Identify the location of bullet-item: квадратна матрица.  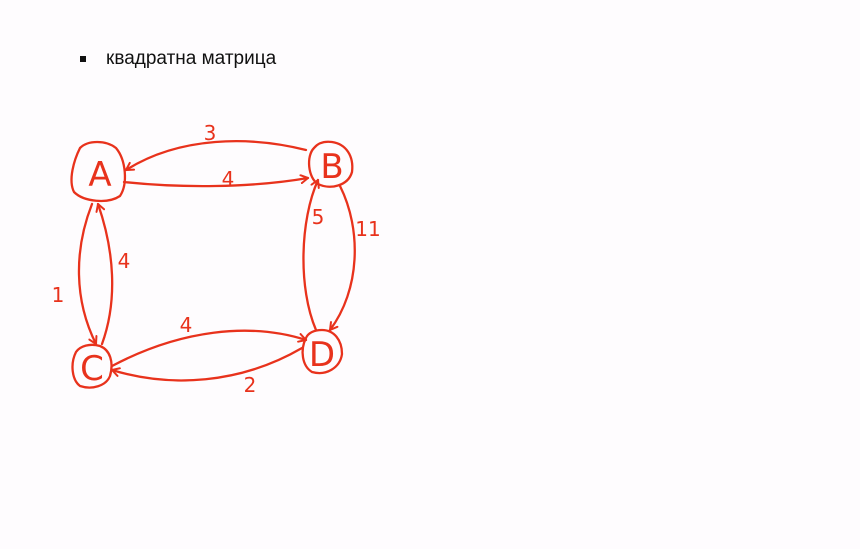
(178, 59).